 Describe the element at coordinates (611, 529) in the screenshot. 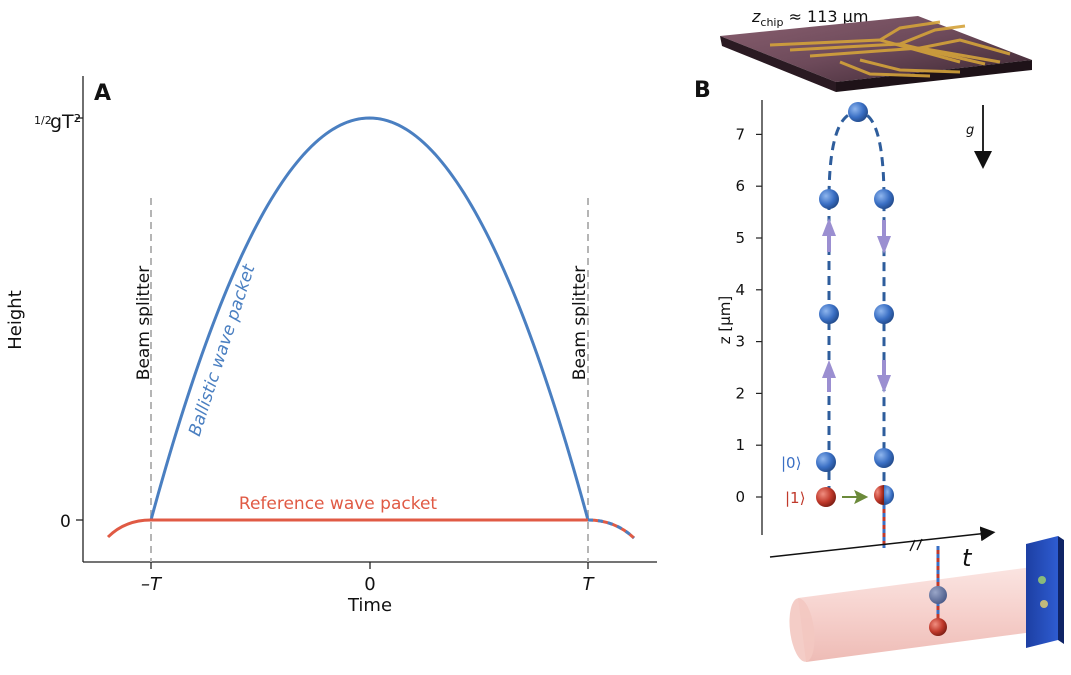

I see `reference-tail-blue` at that location.